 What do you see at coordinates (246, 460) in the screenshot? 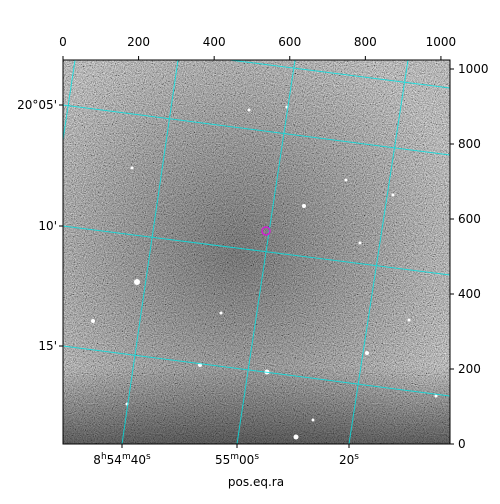
I see `ra-value: 00` at bounding box center [246, 460].